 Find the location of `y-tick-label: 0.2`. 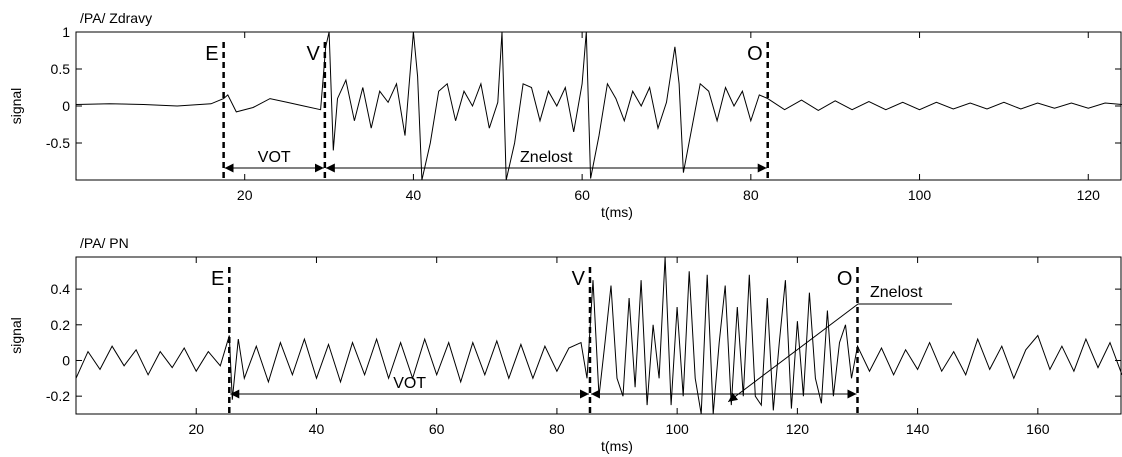

y-tick-label: 0.2 is located at coordinates (61, 325).